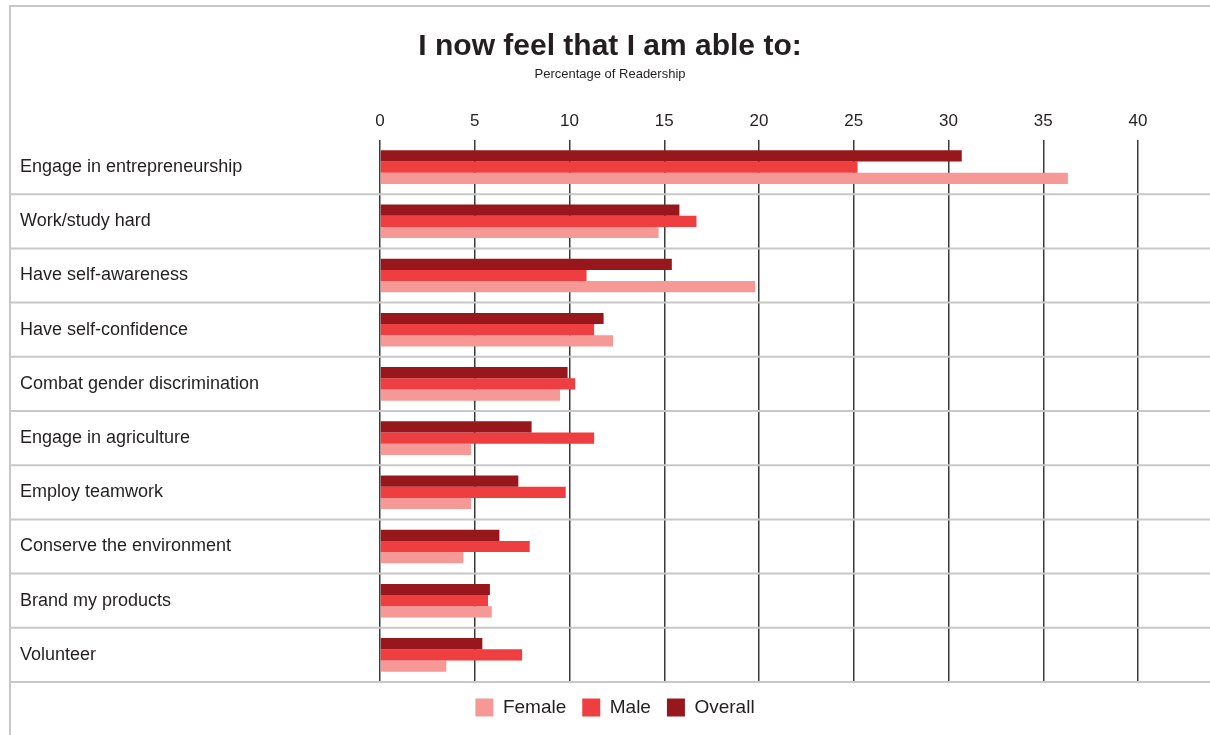 Image resolution: width=1210 pixels, height=735 pixels. Describe the element at coordinates (724, 706) in the screenshot. I see `legend-label: Overall` at that location.